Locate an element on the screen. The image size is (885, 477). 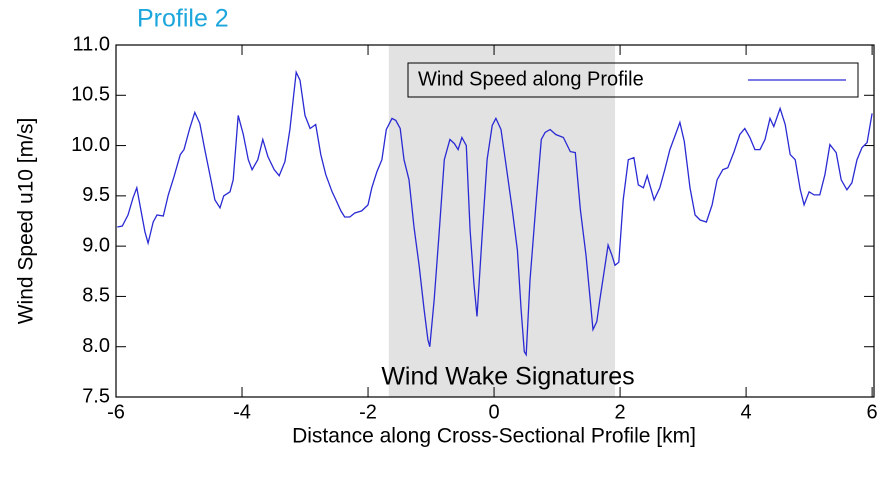
x-tick-label: -6 is located at coordinates (116, 412).